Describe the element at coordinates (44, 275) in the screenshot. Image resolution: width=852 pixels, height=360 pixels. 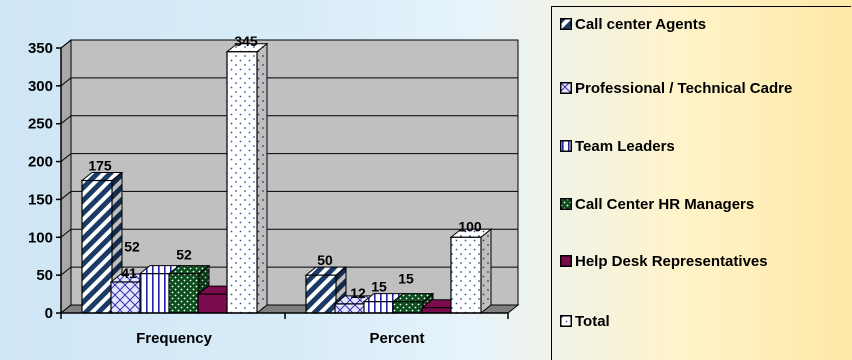
I see `y-tick-label: 50` at that location.